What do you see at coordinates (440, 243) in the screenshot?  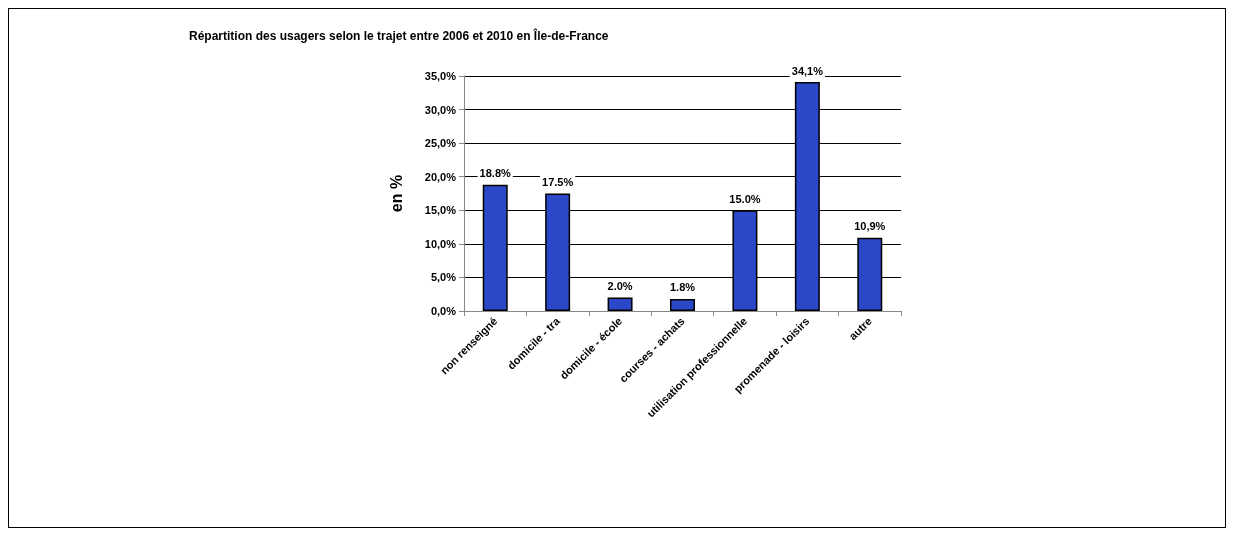 I see `y-tick-label: 10,0%` at bounding box center [440, 243].